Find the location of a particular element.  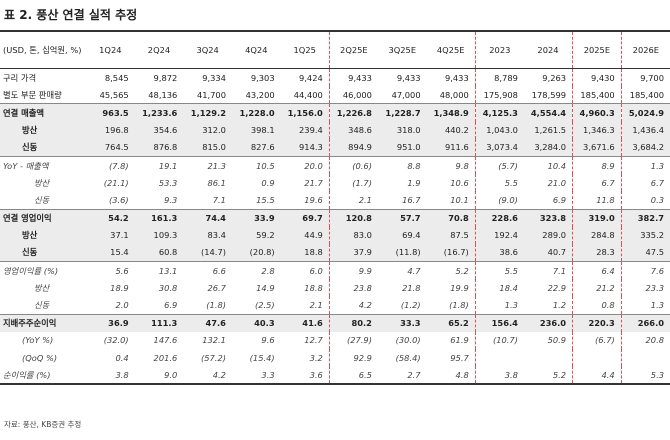

cell: 312.0 is located at coordinates (207, 130).